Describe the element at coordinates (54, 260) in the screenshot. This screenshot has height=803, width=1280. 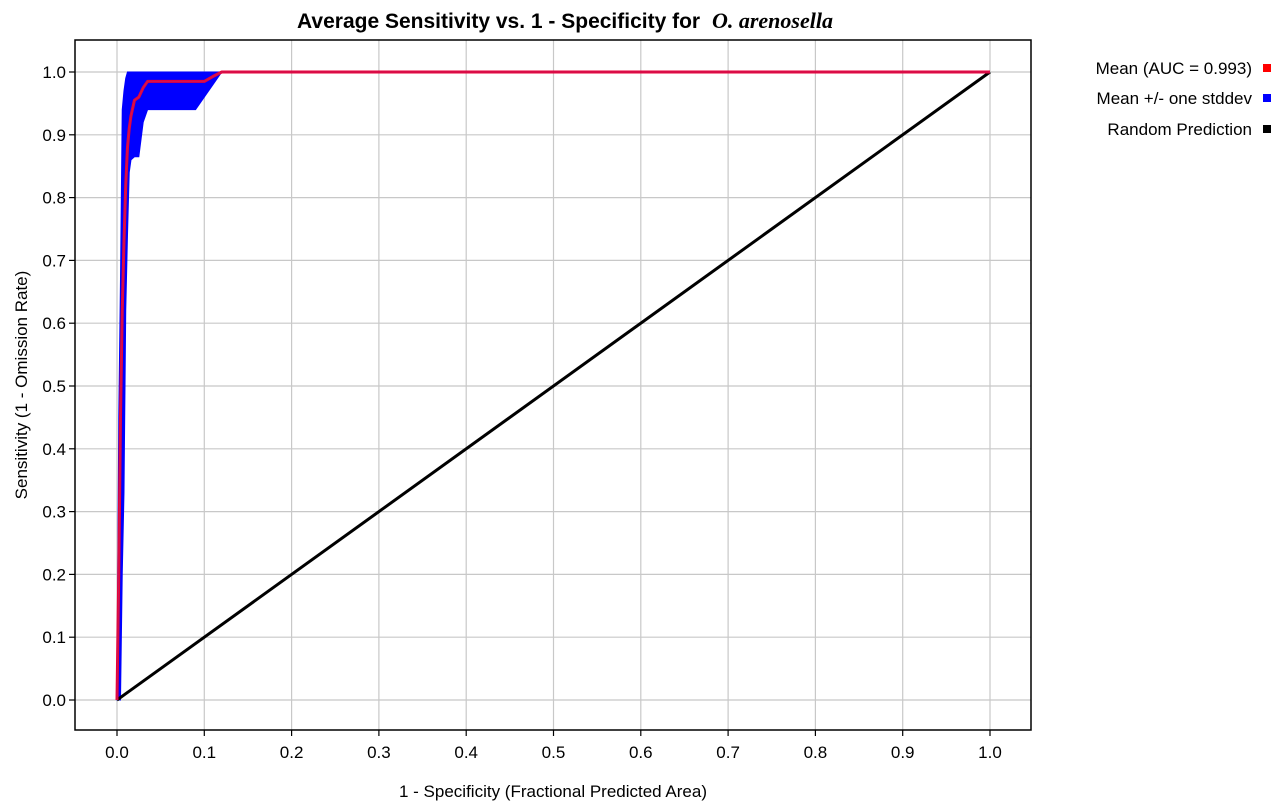
I see `y-tick-label: 0.7` at that location.